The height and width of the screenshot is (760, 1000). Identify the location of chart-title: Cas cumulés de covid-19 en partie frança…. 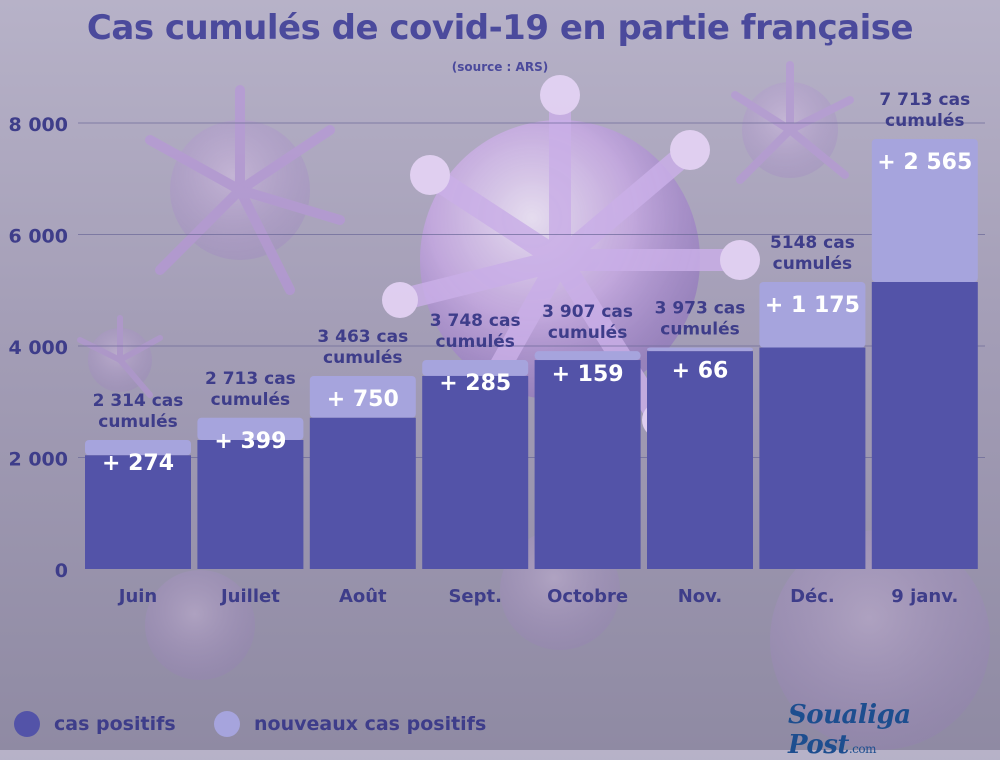
(500, 28).